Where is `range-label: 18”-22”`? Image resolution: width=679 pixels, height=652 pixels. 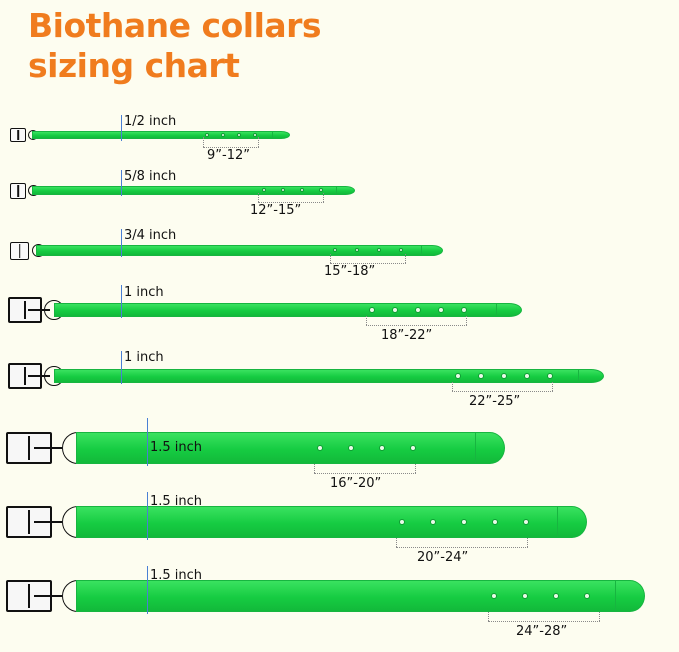 range-label: 18”-22” is located at coordinates (407, 335).